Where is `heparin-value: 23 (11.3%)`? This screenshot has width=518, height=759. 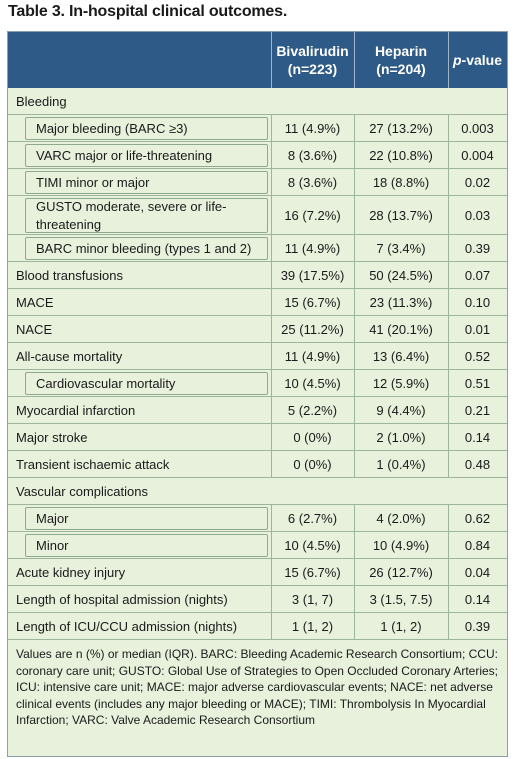 heparin-value: 23 (11.3%) is located at coordinates (401, 302).